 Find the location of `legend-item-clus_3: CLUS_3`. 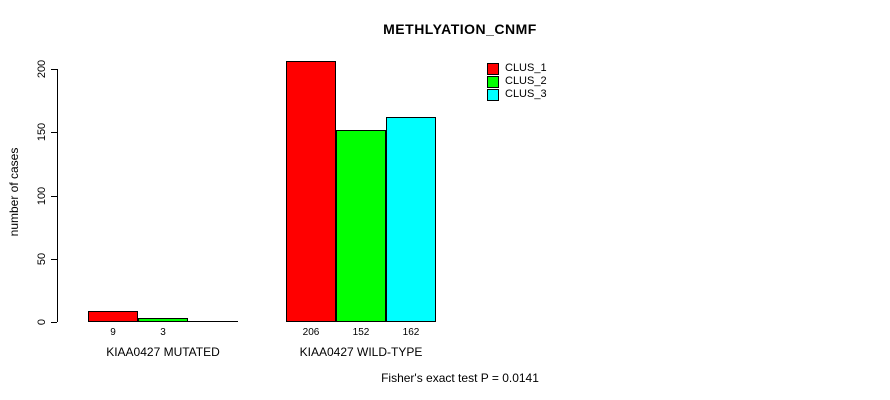

legend-item-clus_3: CLUS_3 is located at coordinates (517, 94).